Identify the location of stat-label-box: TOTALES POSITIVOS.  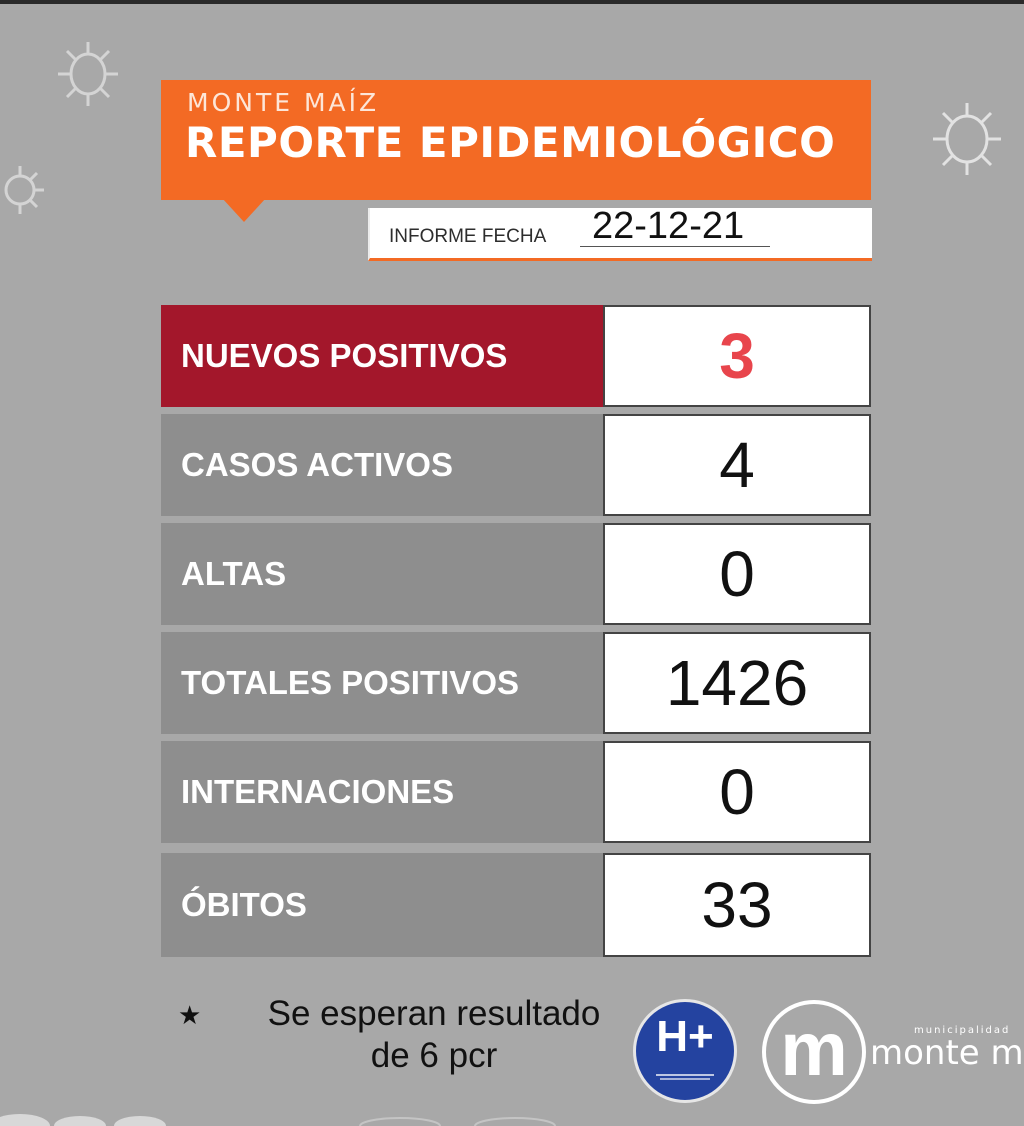
(382, 683).